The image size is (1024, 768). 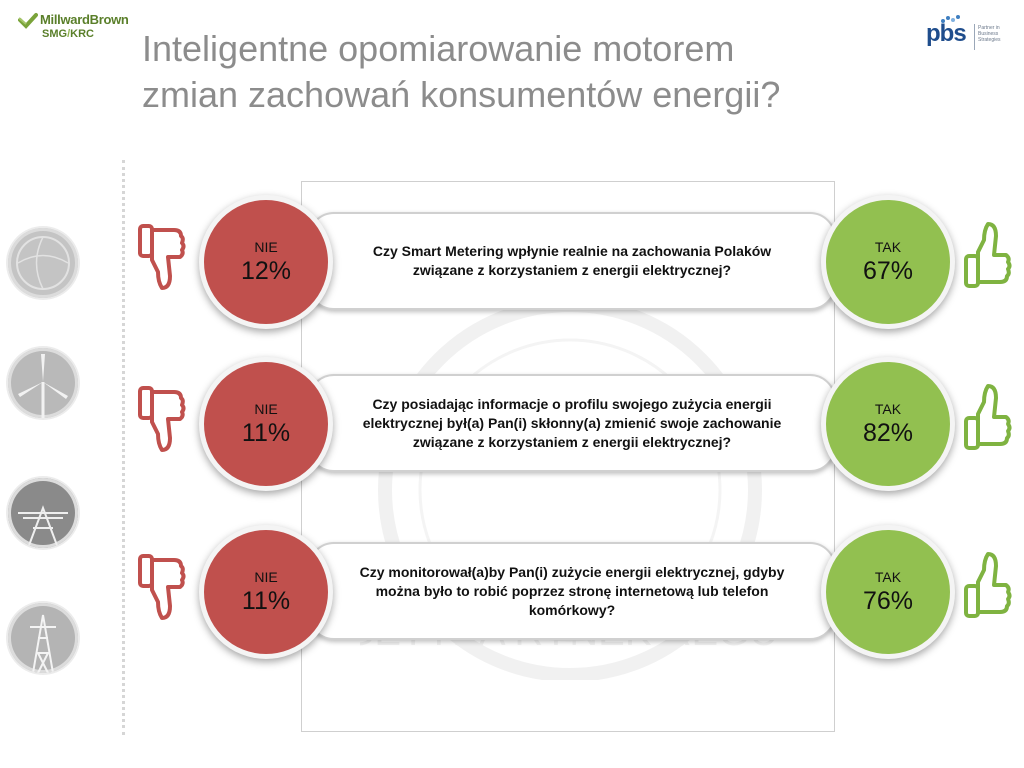 What do you see at coordinates (123, 447) in the screenshot?
I see `dotted-divider` at bounding box center [123, 447].